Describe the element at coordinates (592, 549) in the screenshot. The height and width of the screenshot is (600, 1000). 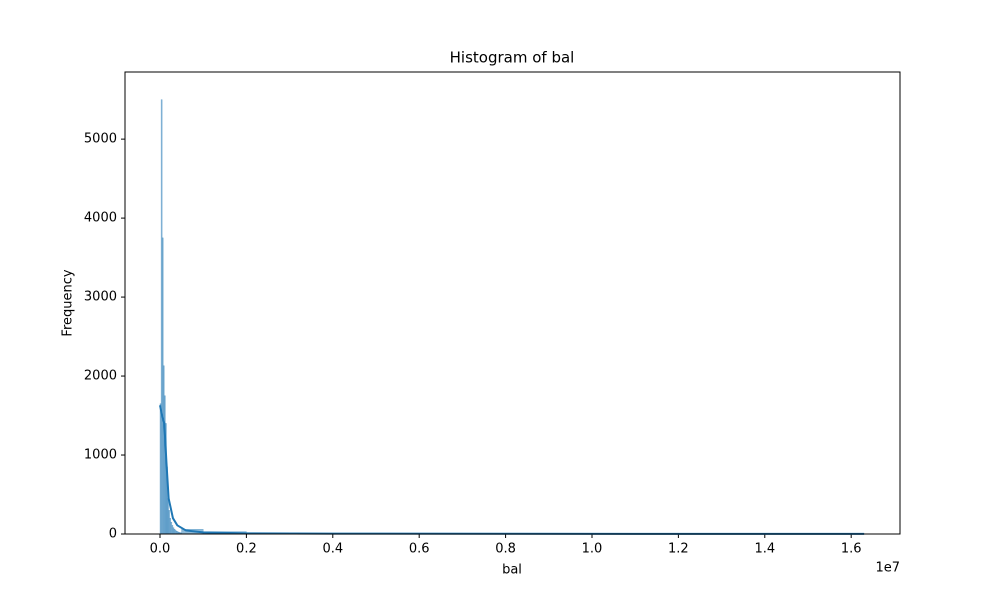
I see `x-tick-label: 1.0` at that location.